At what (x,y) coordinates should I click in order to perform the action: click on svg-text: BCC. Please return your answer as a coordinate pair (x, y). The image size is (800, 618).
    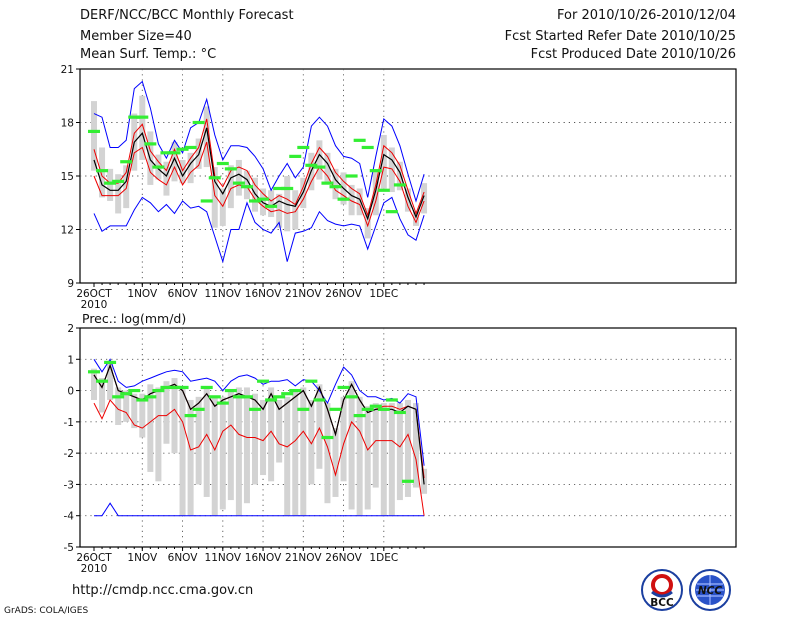
    Looking at the image, I should click on (662, 603).